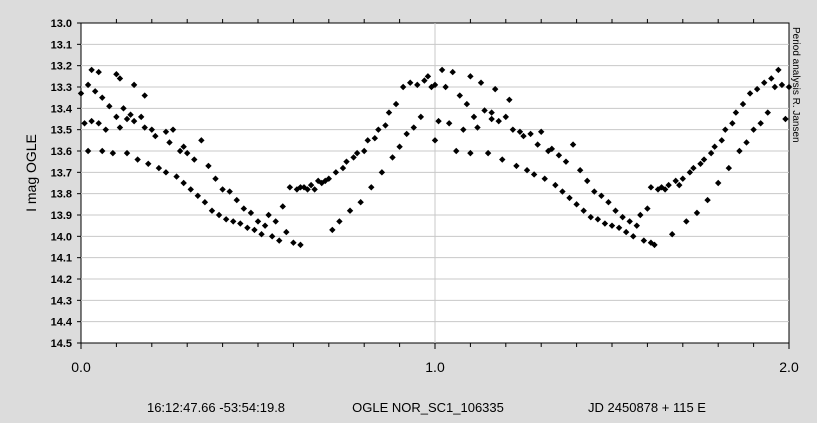 Image resolution: width=817 pixels, height=423 pixels. Describe the element at coordinates (428, 407) in the screenshot. I see `footer-object-name: OGLE NOR_SC1_106335` at that location.